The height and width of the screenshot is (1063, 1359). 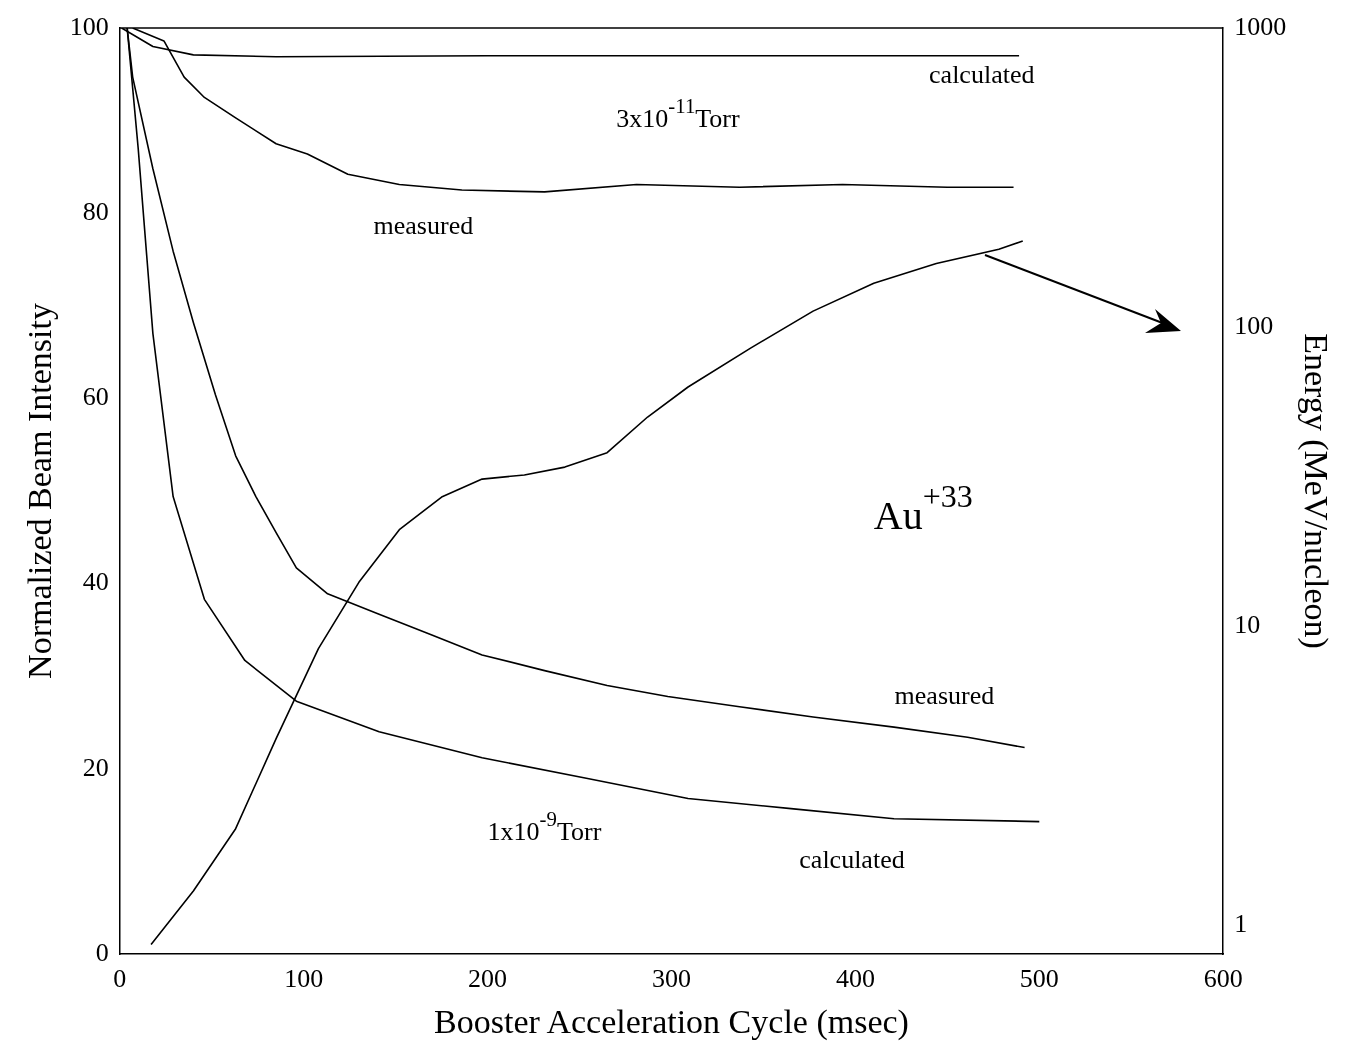 What do you see at coordinates (1241, 923) in the screenshot?
I see `y2-tick-label: 1` at bounding box center [1241, 923].